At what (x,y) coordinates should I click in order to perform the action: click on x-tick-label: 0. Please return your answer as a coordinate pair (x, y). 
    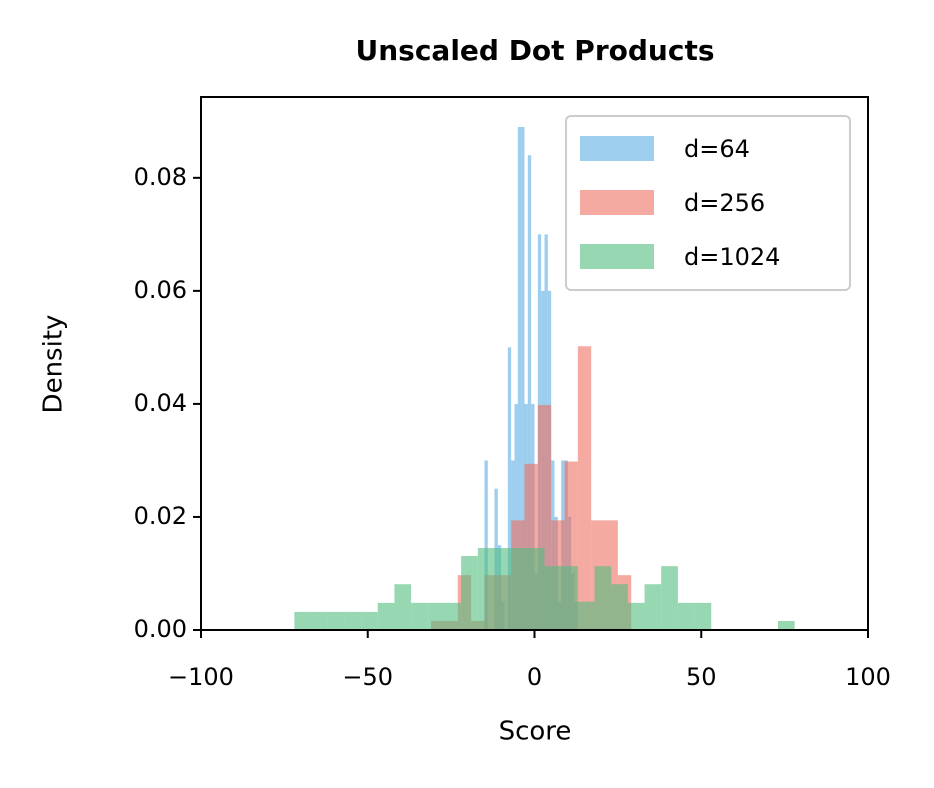
    Looking at the image, I should click on (534, 677).